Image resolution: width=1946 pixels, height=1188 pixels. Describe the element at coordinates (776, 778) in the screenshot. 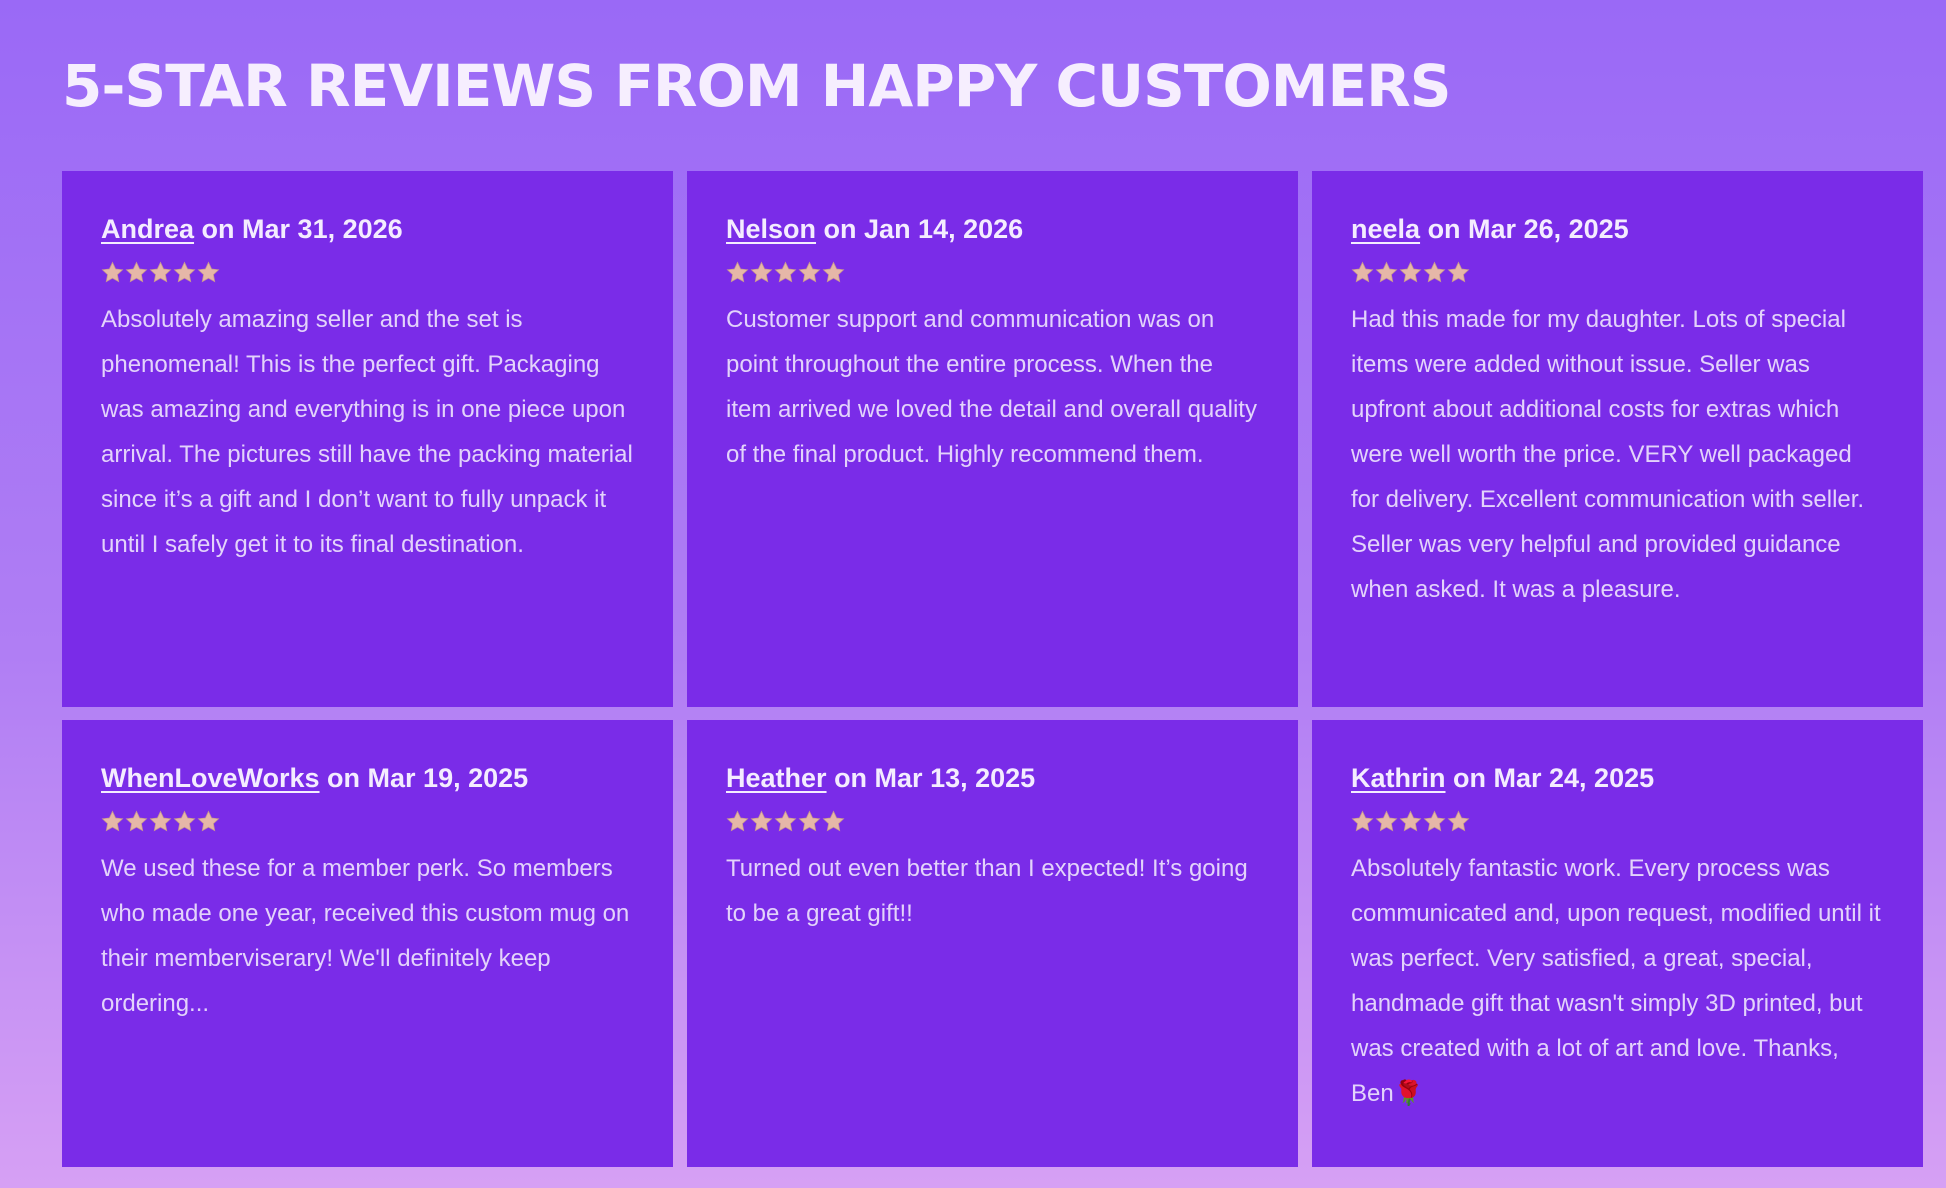

I see `reviewer-name: Heather` at that location.